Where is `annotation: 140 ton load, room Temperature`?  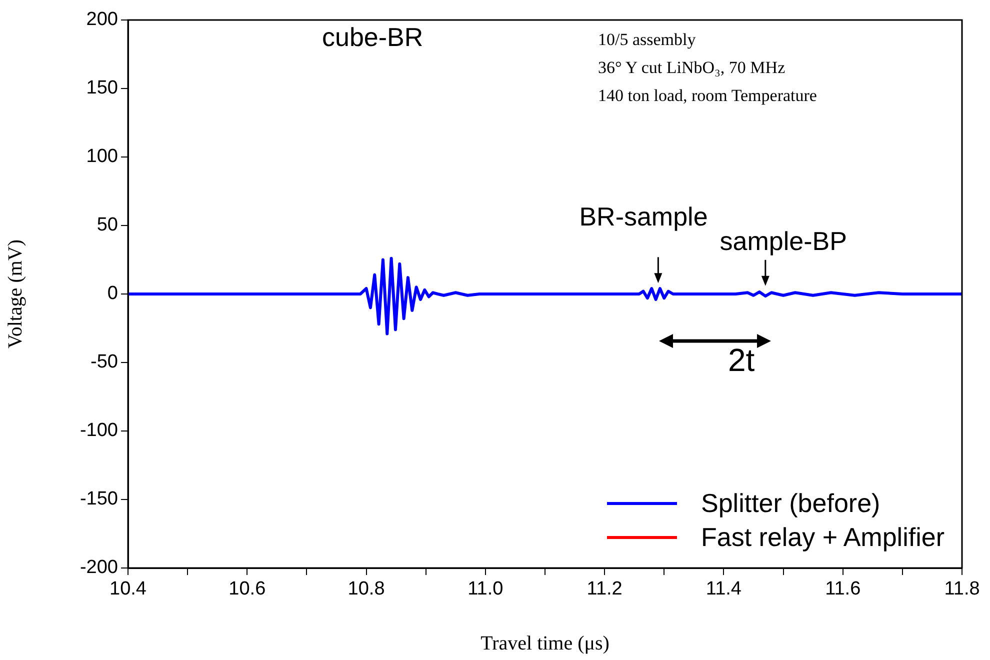 annotation: 140 ton load, room Temperature is located at coordinates (707, 96).